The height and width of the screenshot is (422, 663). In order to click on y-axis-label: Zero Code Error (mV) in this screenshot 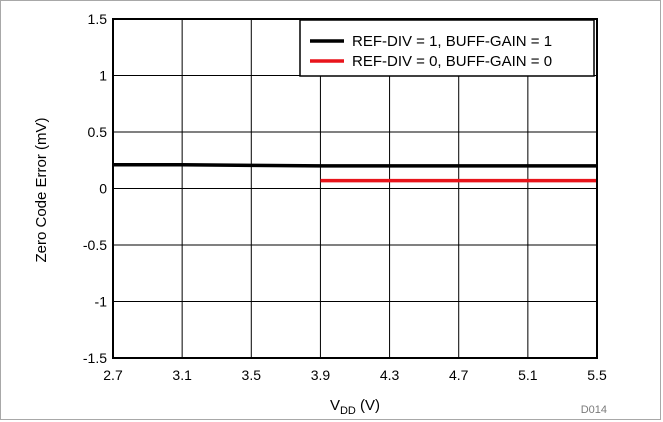, I will do `click(41, 189)`.